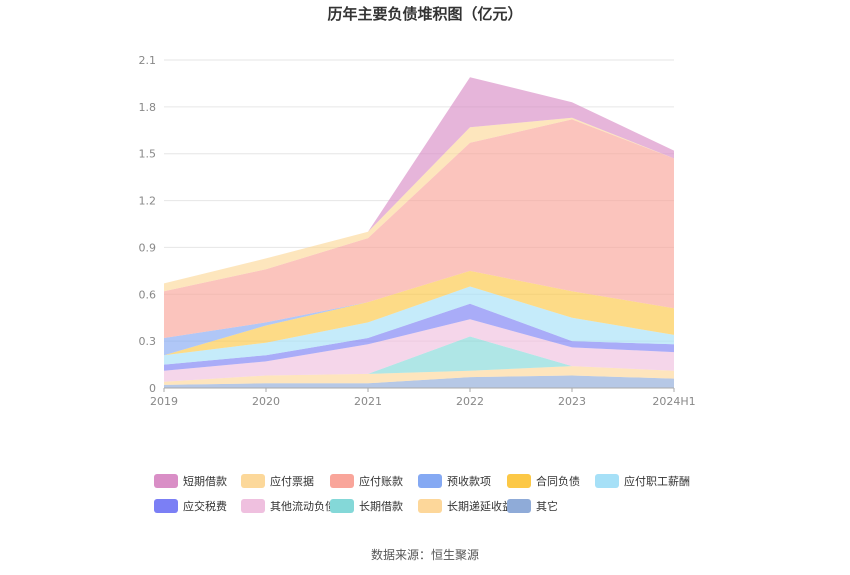 Image resolution: width=850 pixels, height=575 pixels. What do you see at coordinates (547, 506) in the screenshot?
I see `legend-label: 其它` at bounding box center [547, 506].